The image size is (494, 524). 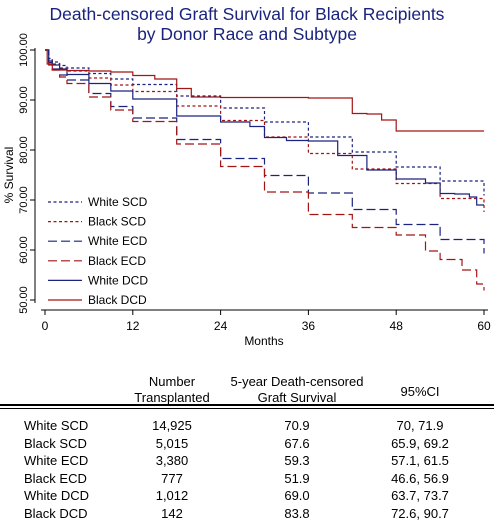 What do you see at coordinates (55, 443) in the screenshot?
I see `row-label: Black SCD` at bounding box center [55, 443].